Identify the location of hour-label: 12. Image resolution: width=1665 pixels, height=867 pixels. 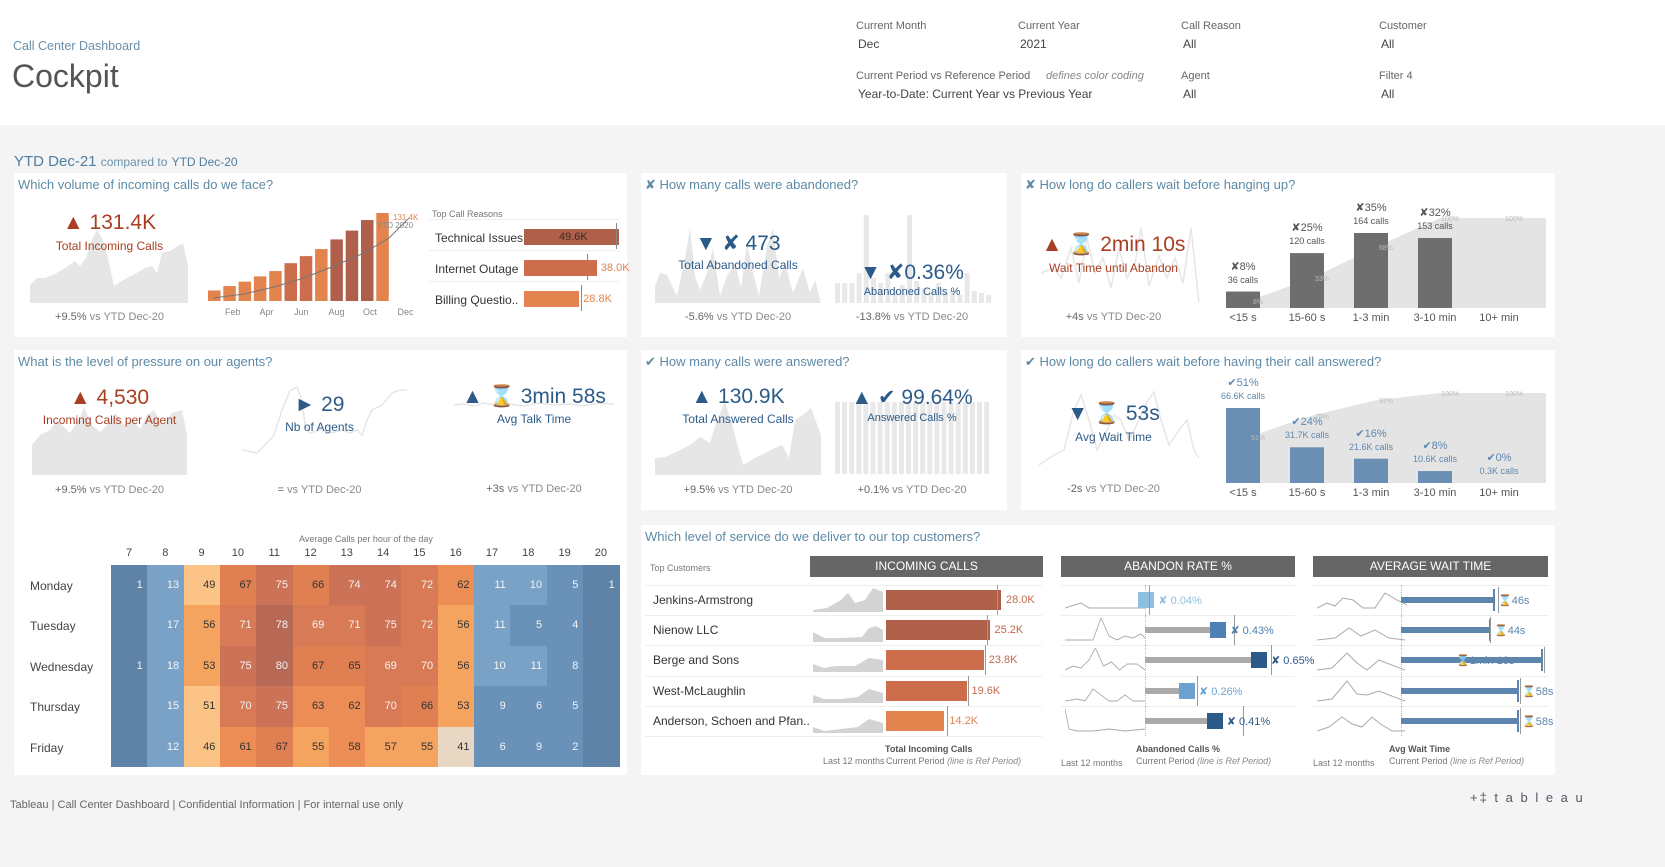
(310, 553).